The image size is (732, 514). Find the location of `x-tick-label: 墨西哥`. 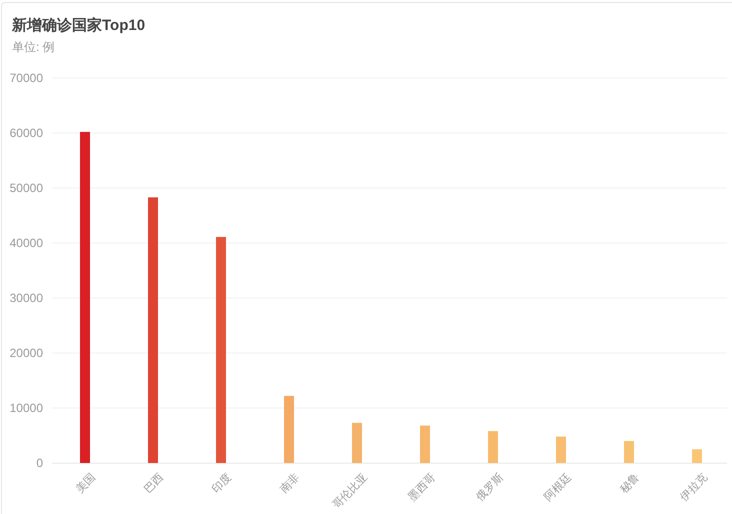

x-tick-label: 墨西哥 is located at coordinates (422, 488).